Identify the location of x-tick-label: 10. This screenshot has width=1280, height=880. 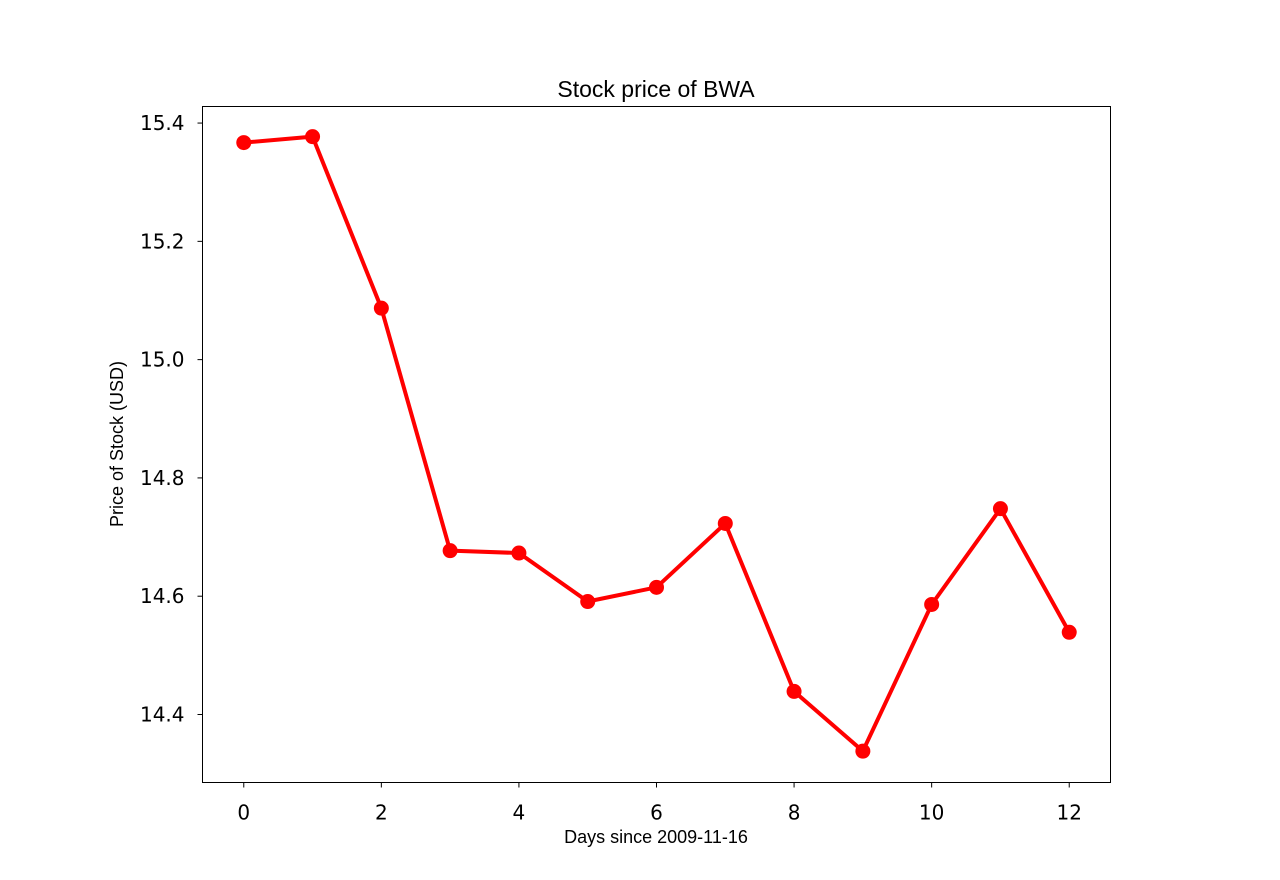
(931, 813).